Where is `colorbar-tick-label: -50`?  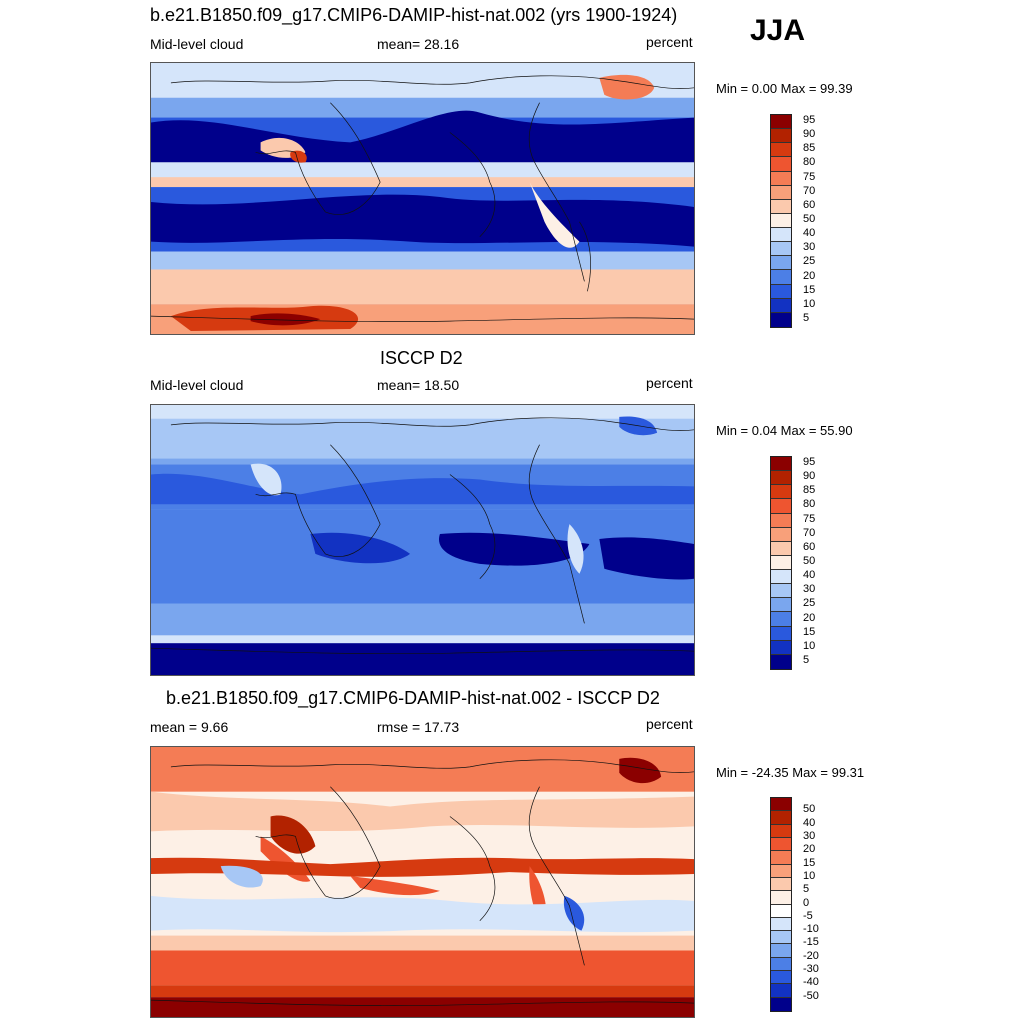 colorbar-tick-label: -50 is located at coordinates (811, 995).